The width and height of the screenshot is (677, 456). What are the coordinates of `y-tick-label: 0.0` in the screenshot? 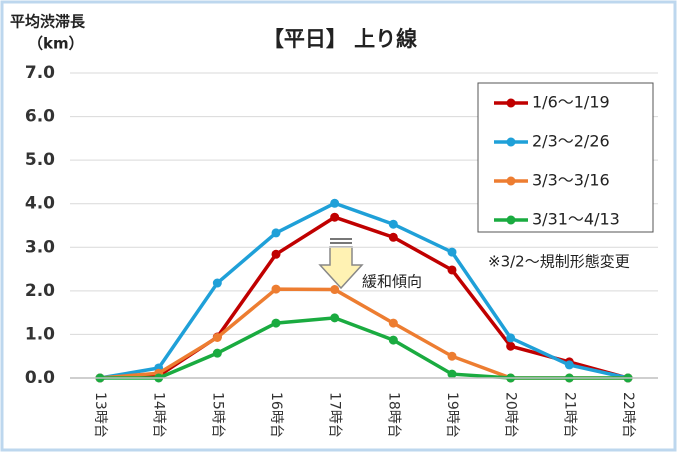 It's located at (40, 378).